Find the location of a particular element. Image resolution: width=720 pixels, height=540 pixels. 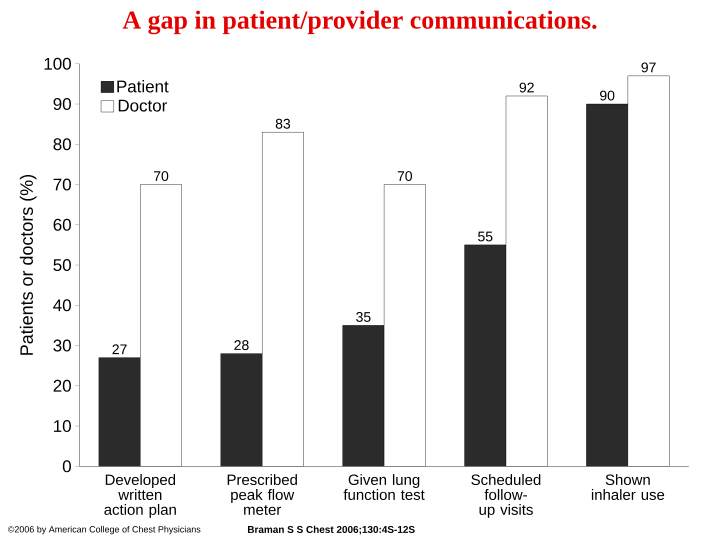

data-label: 92 is located at coordinates (527, 87).